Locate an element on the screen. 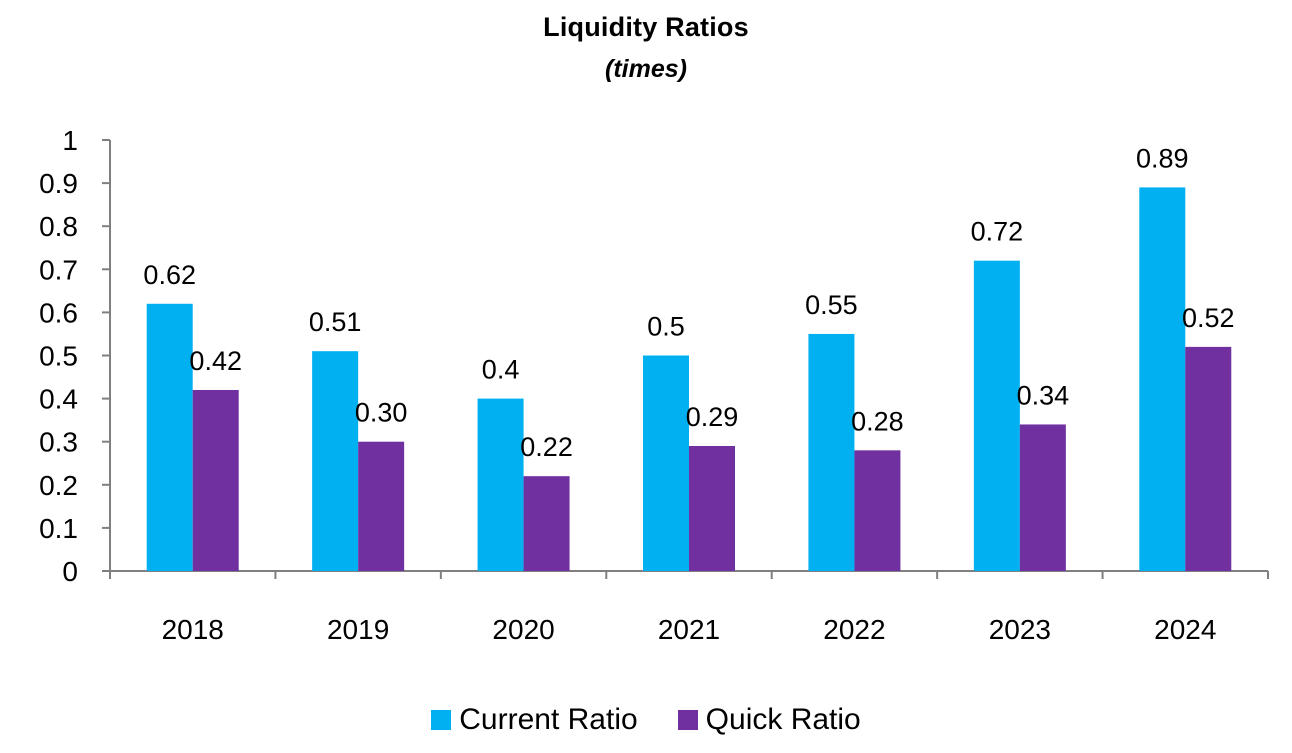 The width and height of the screenshot is (1292, 753). x-tick-label: 2020 is located at coordinates (523, 629).